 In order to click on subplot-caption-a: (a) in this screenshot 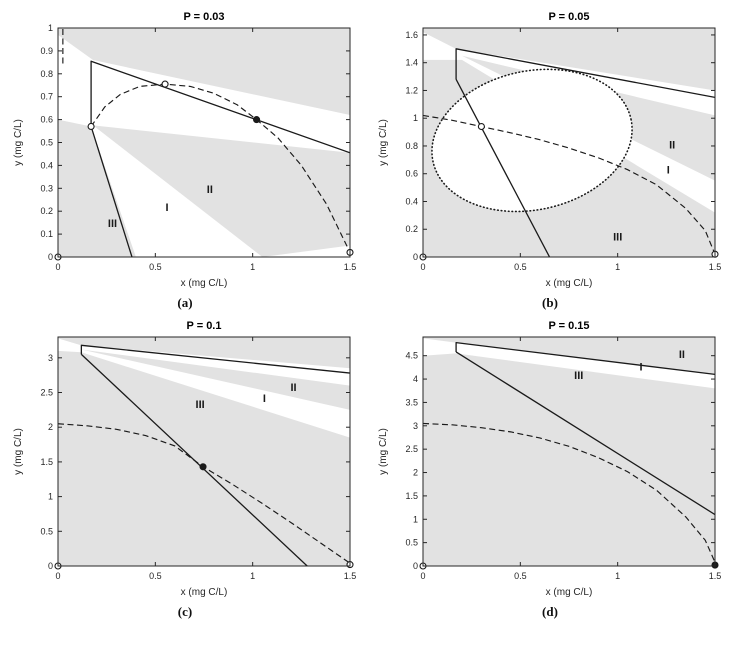, I will do `click(185, 302)`.